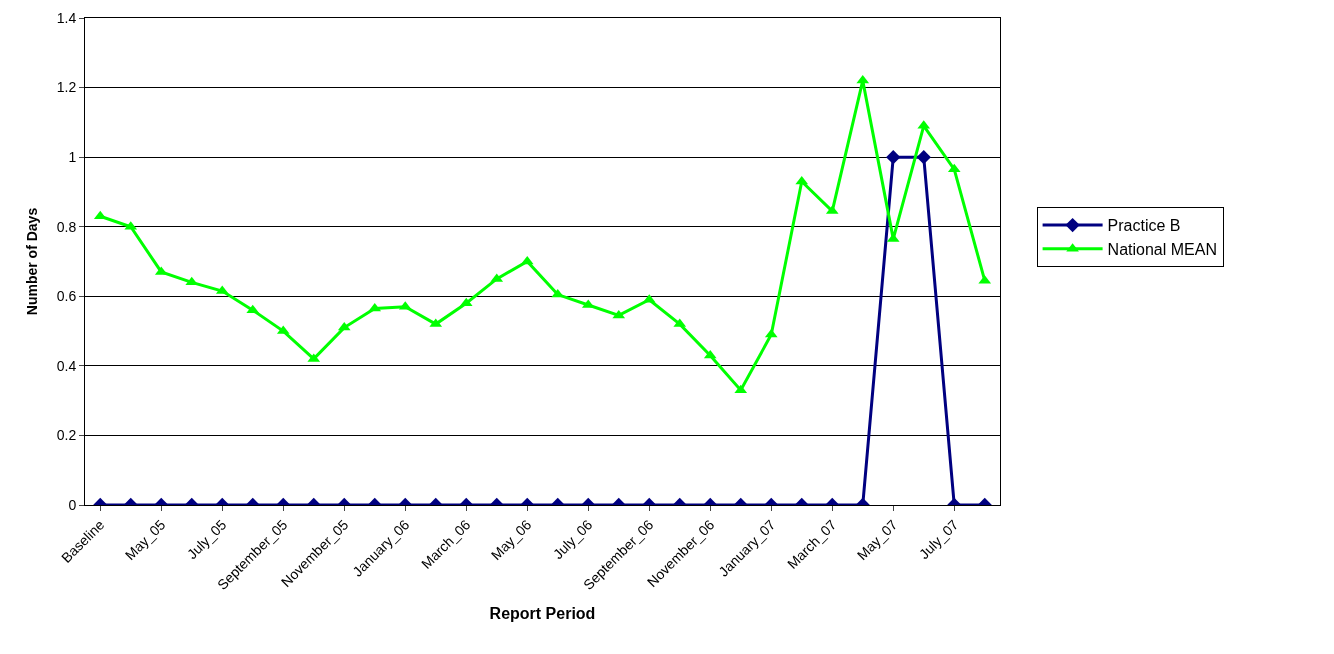 The image size is (1334, 654). What do you see at coordinates (66, 296) in the screenshot?
I see `y-tick-label: 0.6` at bounding box center [66, 296].